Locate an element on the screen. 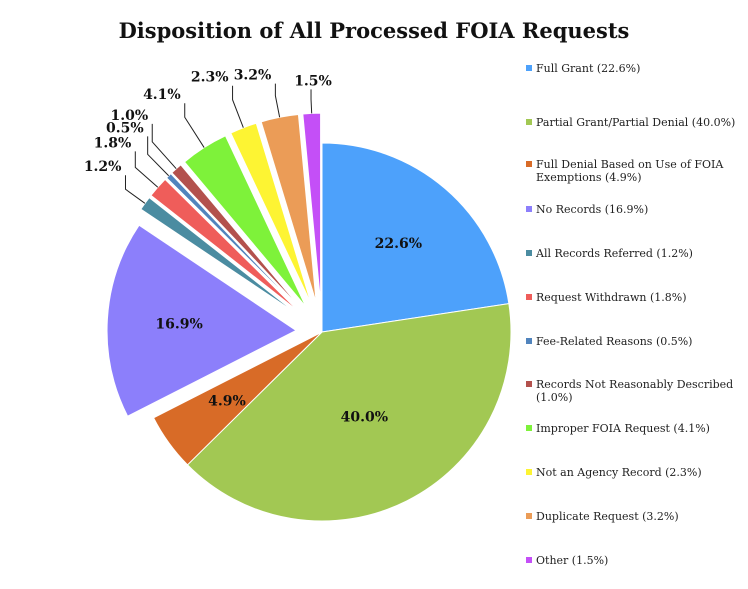 The width and height of the screenshot is (748, 589). legend-label: Request Withdrawn (1.8%) is located at coordinates (611, 297).